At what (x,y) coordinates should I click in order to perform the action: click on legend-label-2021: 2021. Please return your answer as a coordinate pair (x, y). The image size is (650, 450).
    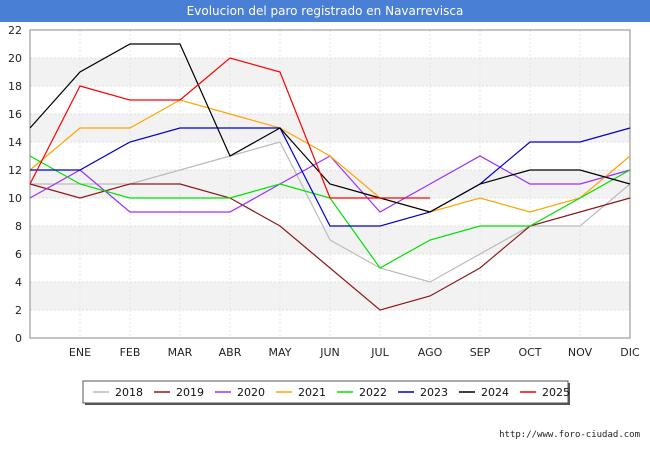
    Looking at the image, I should click on (312, 392).